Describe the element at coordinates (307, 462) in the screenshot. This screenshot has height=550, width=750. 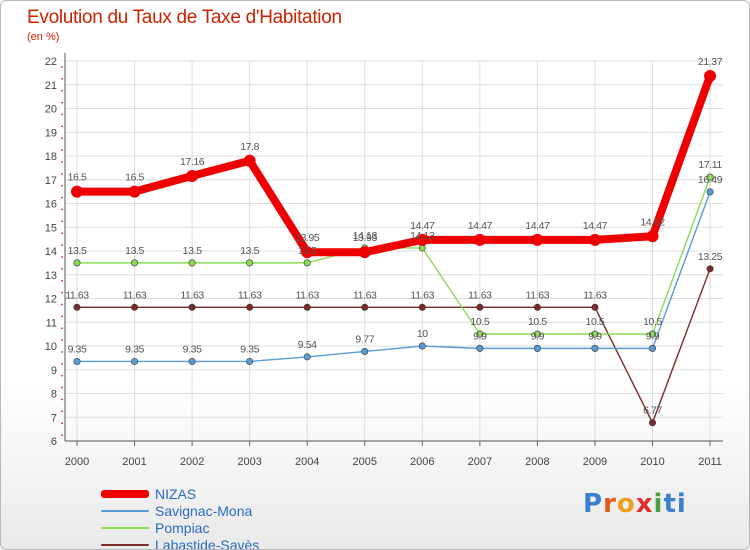
I see `x-tick-label: 2004` at that location.